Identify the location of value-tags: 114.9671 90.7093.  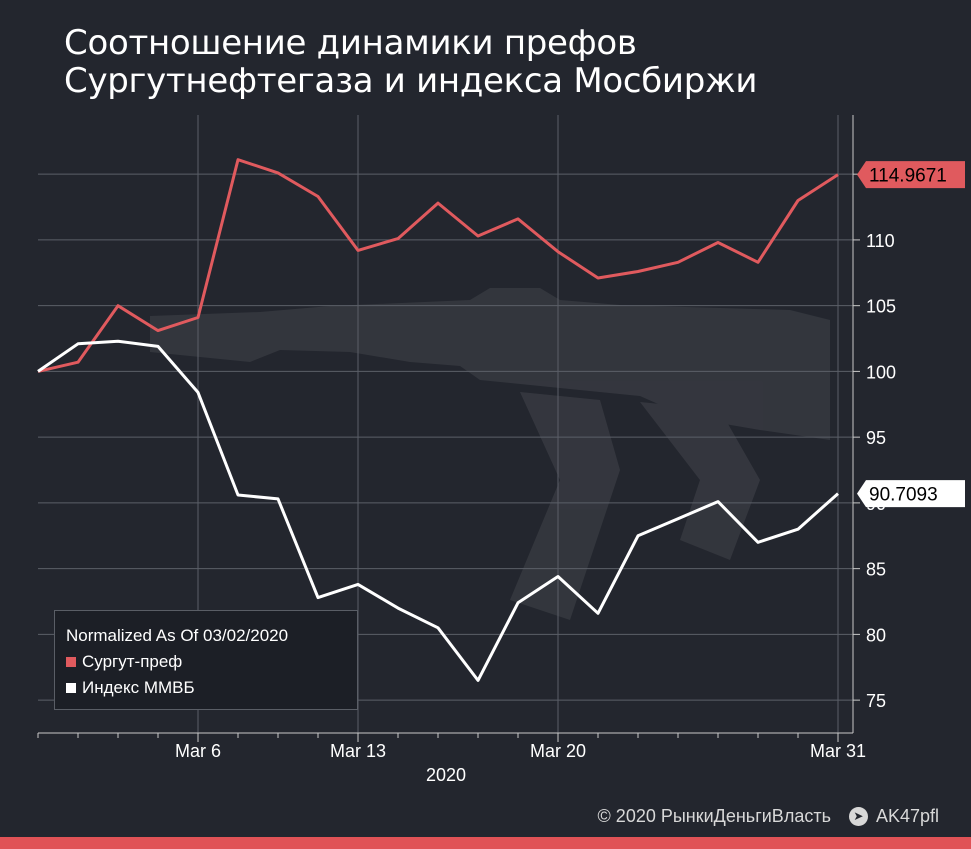
(911, 334).